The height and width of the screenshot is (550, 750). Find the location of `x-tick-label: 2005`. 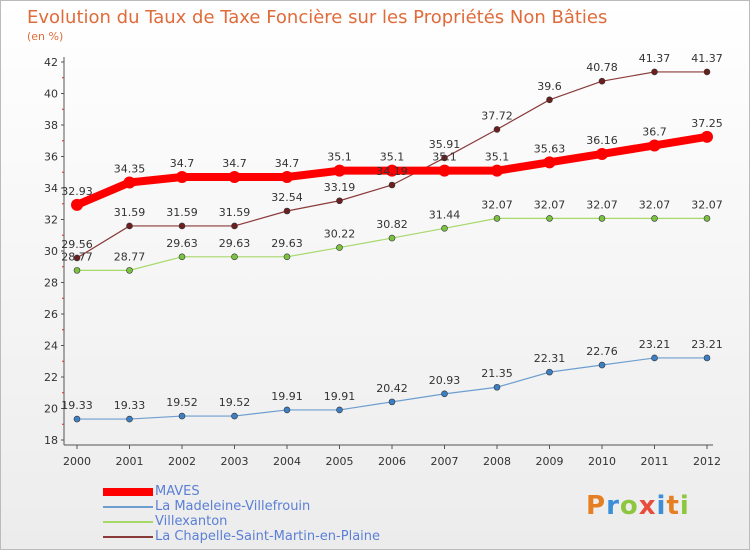

x-tick-label: 2005 is located at coordinates (340, 461).